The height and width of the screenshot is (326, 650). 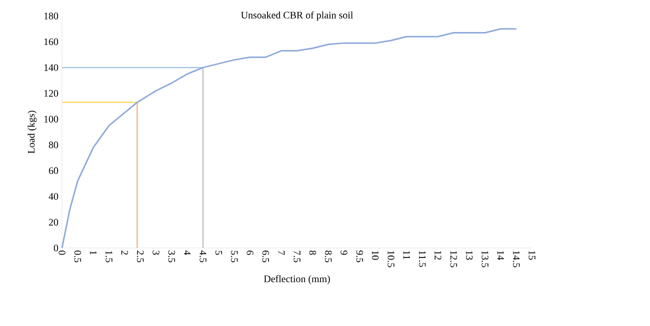 What do you see at coordinates (485, 259) in the screenshot?
I see `x-tick-label: 13.5` at bounding box center [485, 259].